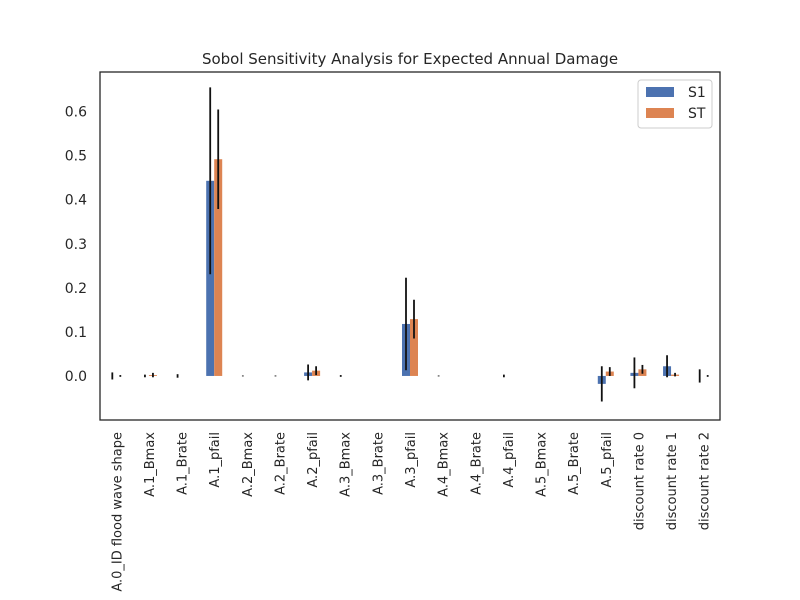  What do you see at coordinates (705, 481) in the screenshot?
I see `x-tick-label-18: discount rate 2` at bounding box center [705, 481].